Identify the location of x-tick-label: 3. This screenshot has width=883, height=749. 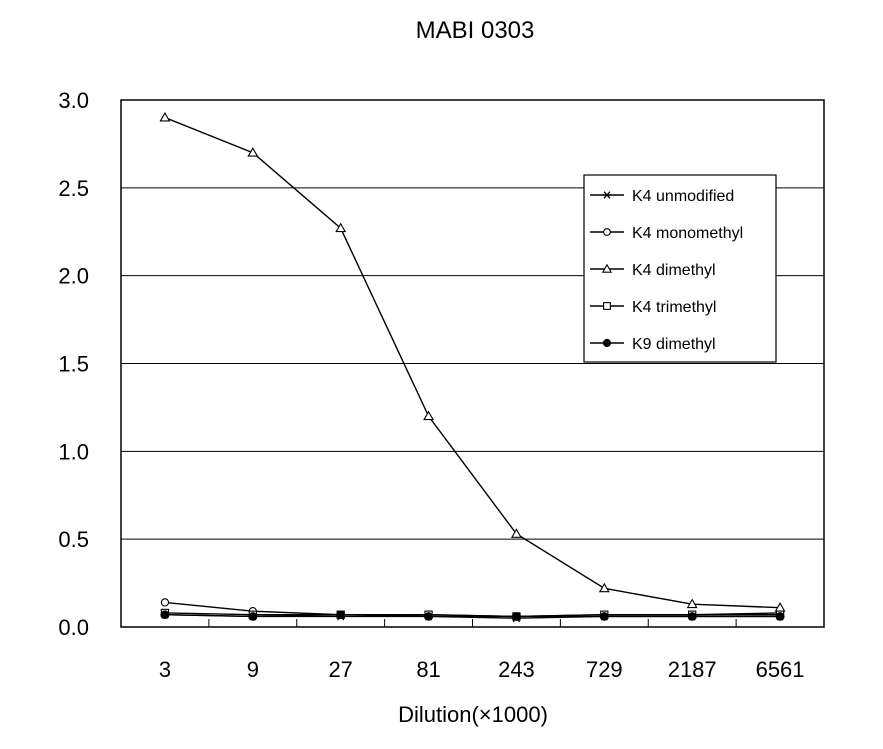
(165, 669).